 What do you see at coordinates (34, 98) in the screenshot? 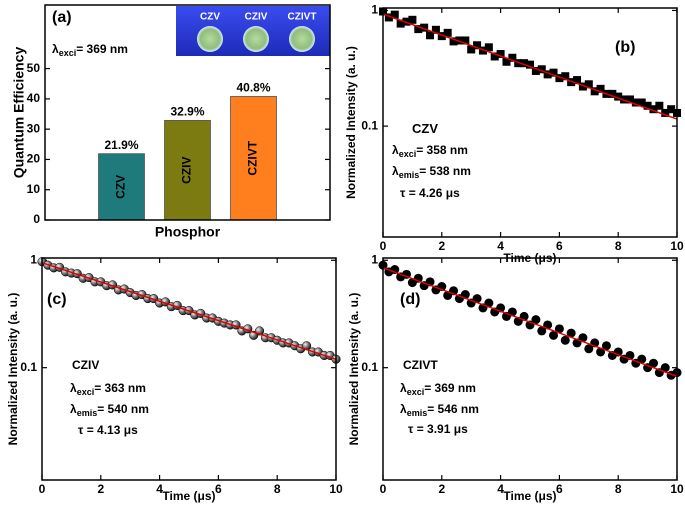
I see `y-tick-label: 40` at bounding box center [34, 98].